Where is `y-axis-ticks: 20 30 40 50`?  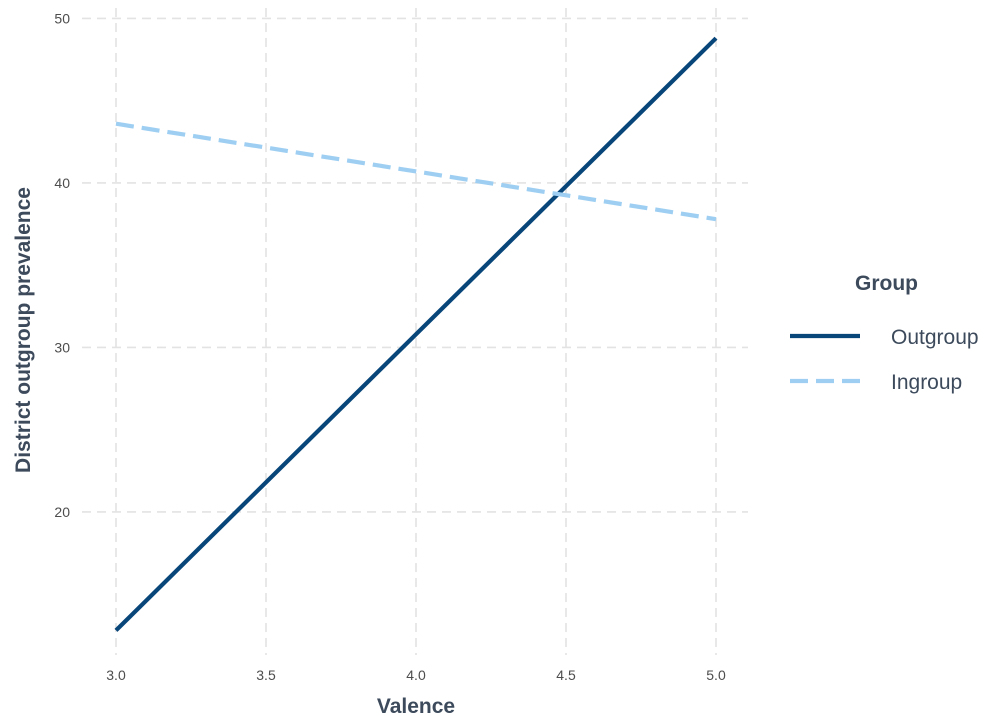
y-axis-ticks: 20 30 40 50 is located at coordinates (62, 265).